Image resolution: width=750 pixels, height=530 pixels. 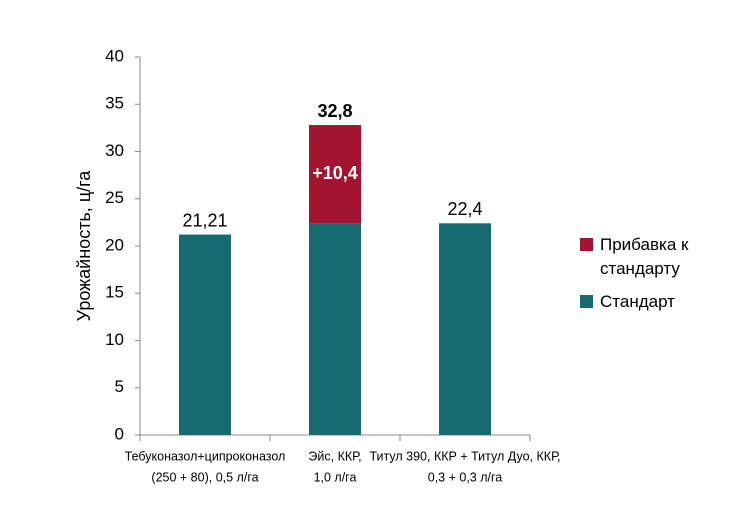 What do you see at coordinates (114, 244) in the screenshot?
I see `y-tick-label: 20` at bounding box center [114, 244].